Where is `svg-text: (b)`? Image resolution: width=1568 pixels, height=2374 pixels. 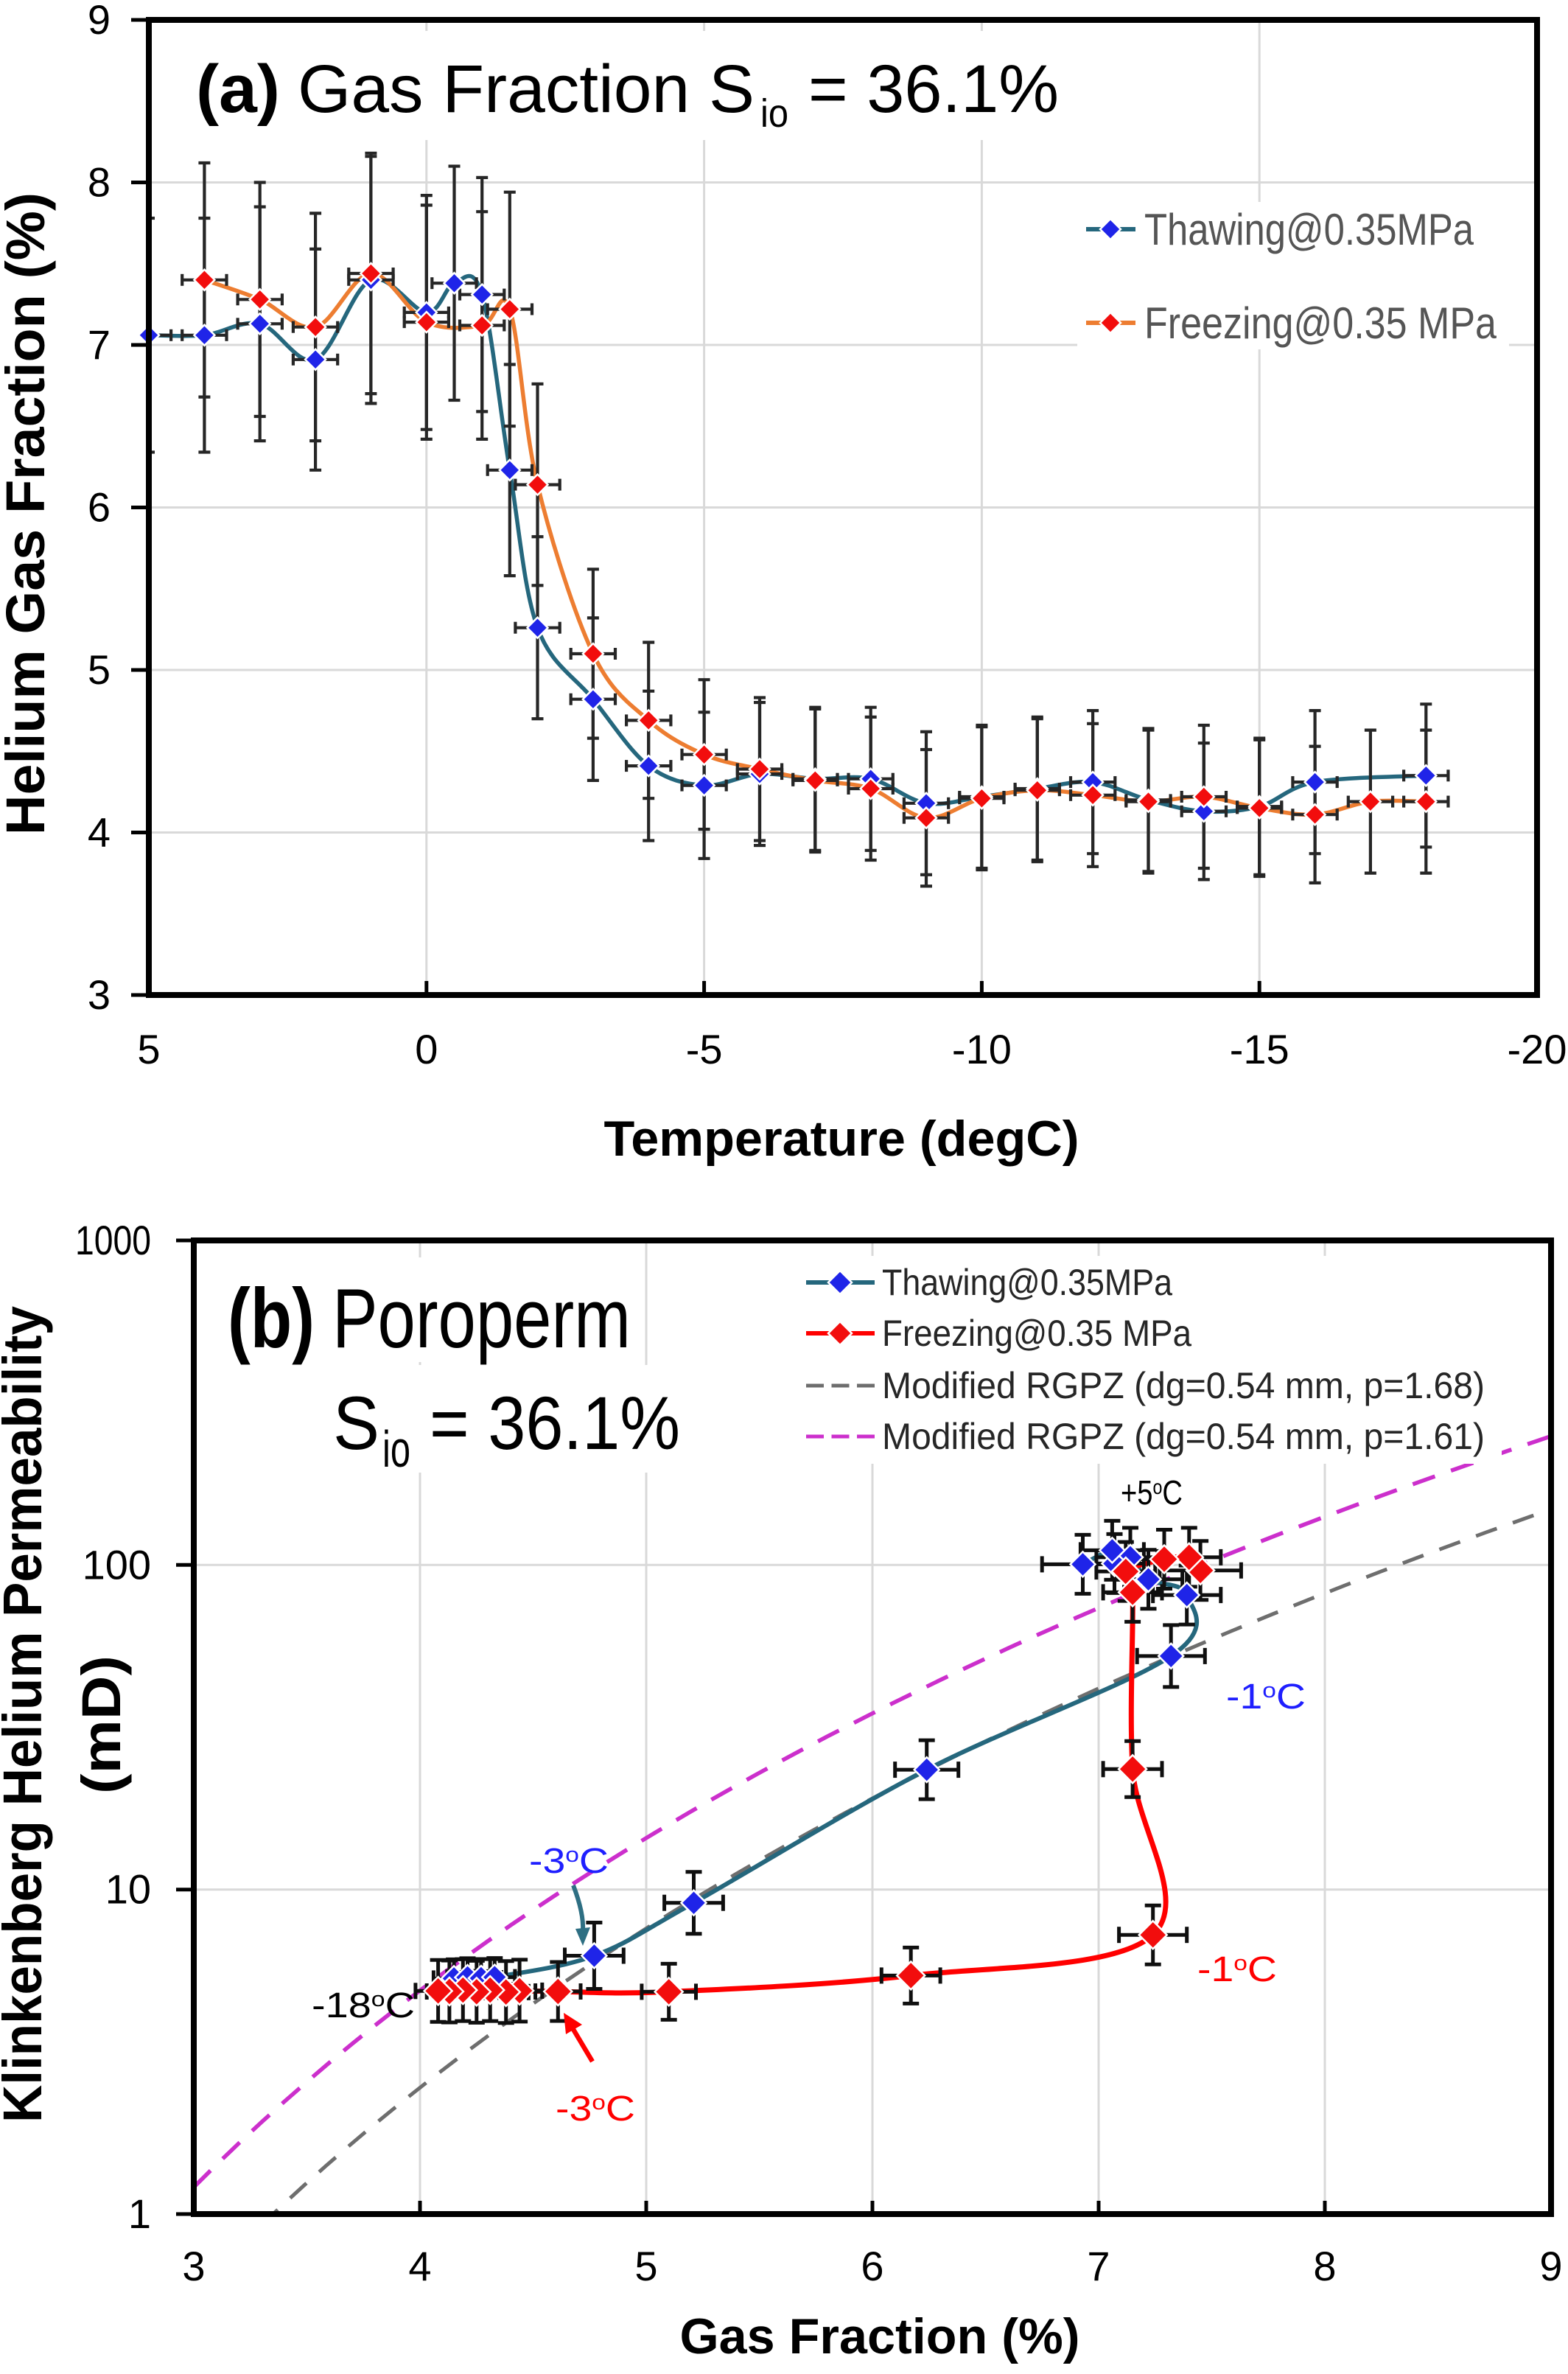 svg-text: (b) is located at coordinates (271, 1319).